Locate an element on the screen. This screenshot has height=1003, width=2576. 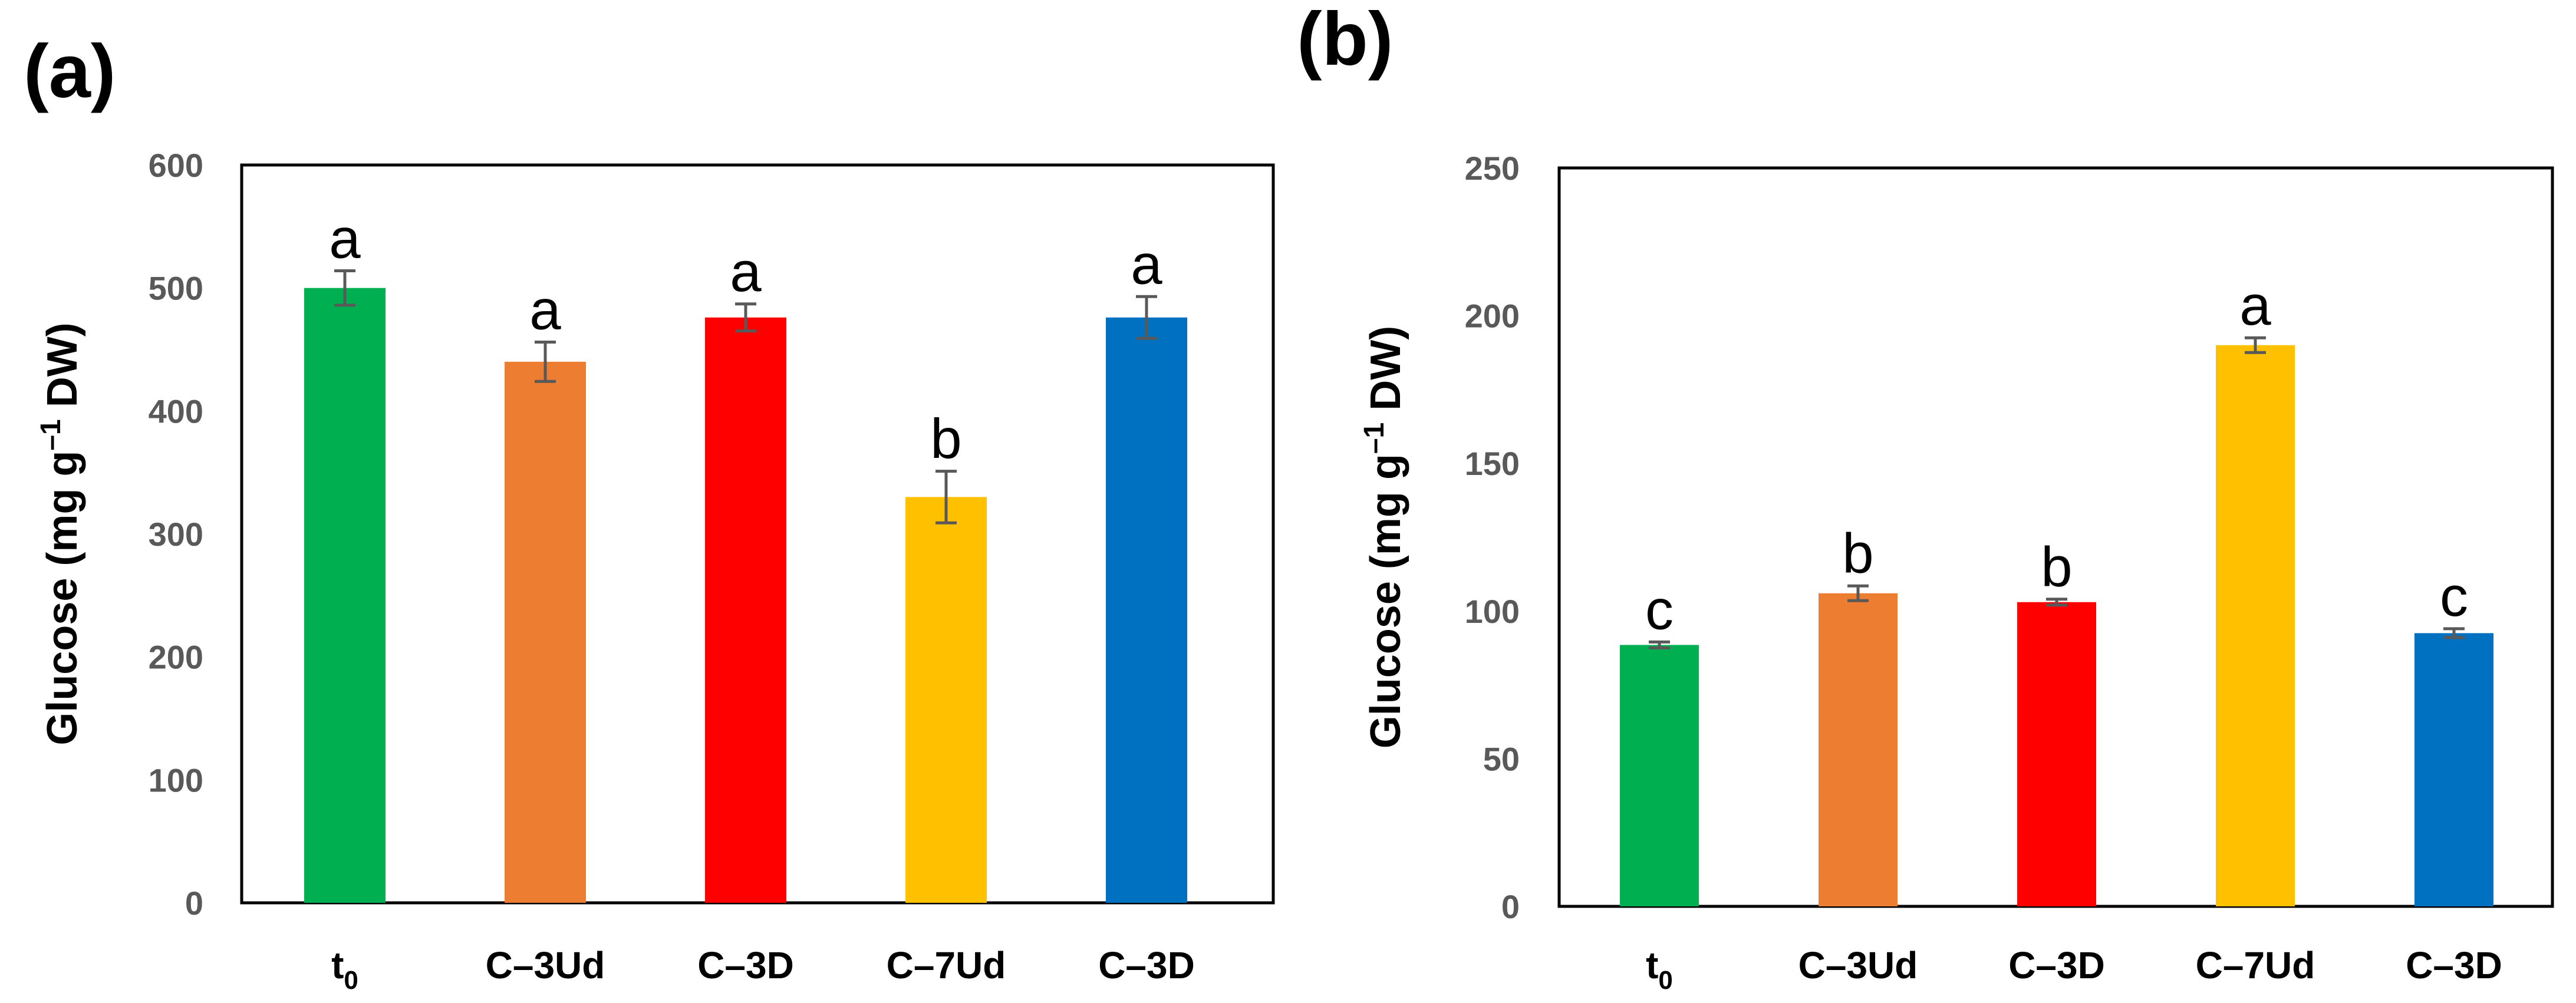
y-tick-label: 300 is located at coordinates (176, 534).